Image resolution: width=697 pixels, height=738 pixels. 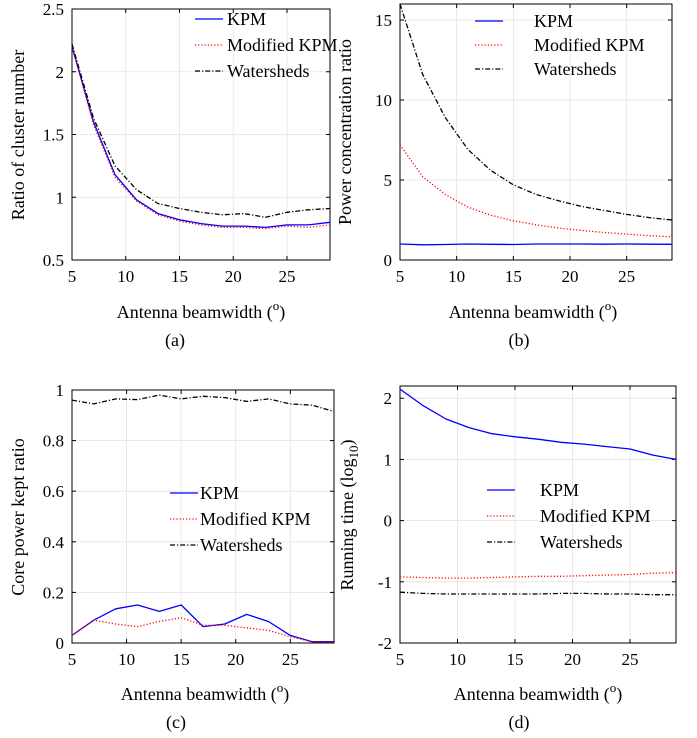 I want to click on y-tick-label: 2.5, so click(x=53, y=9).